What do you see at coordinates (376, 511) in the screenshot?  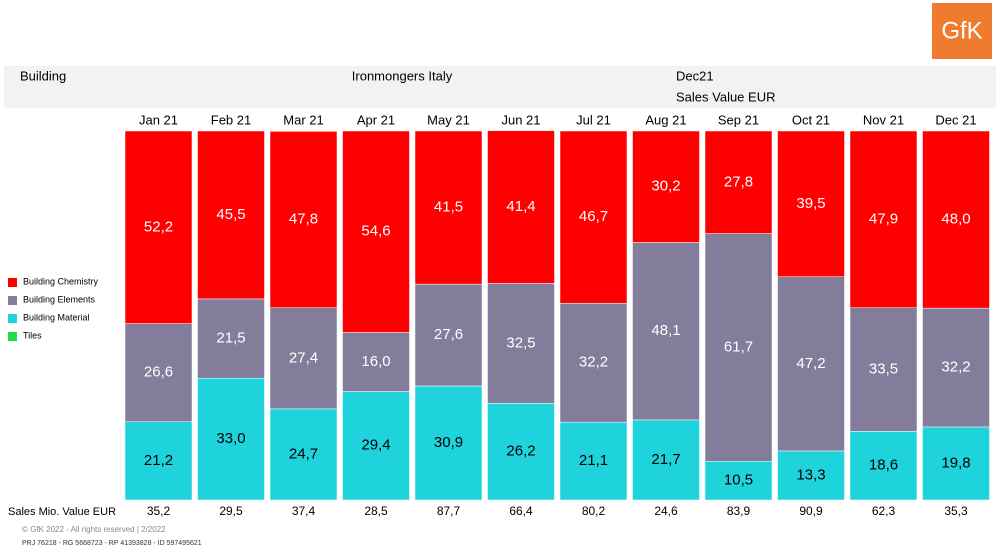 I see `total-label: 28,5` at bounding box center [376, 511].